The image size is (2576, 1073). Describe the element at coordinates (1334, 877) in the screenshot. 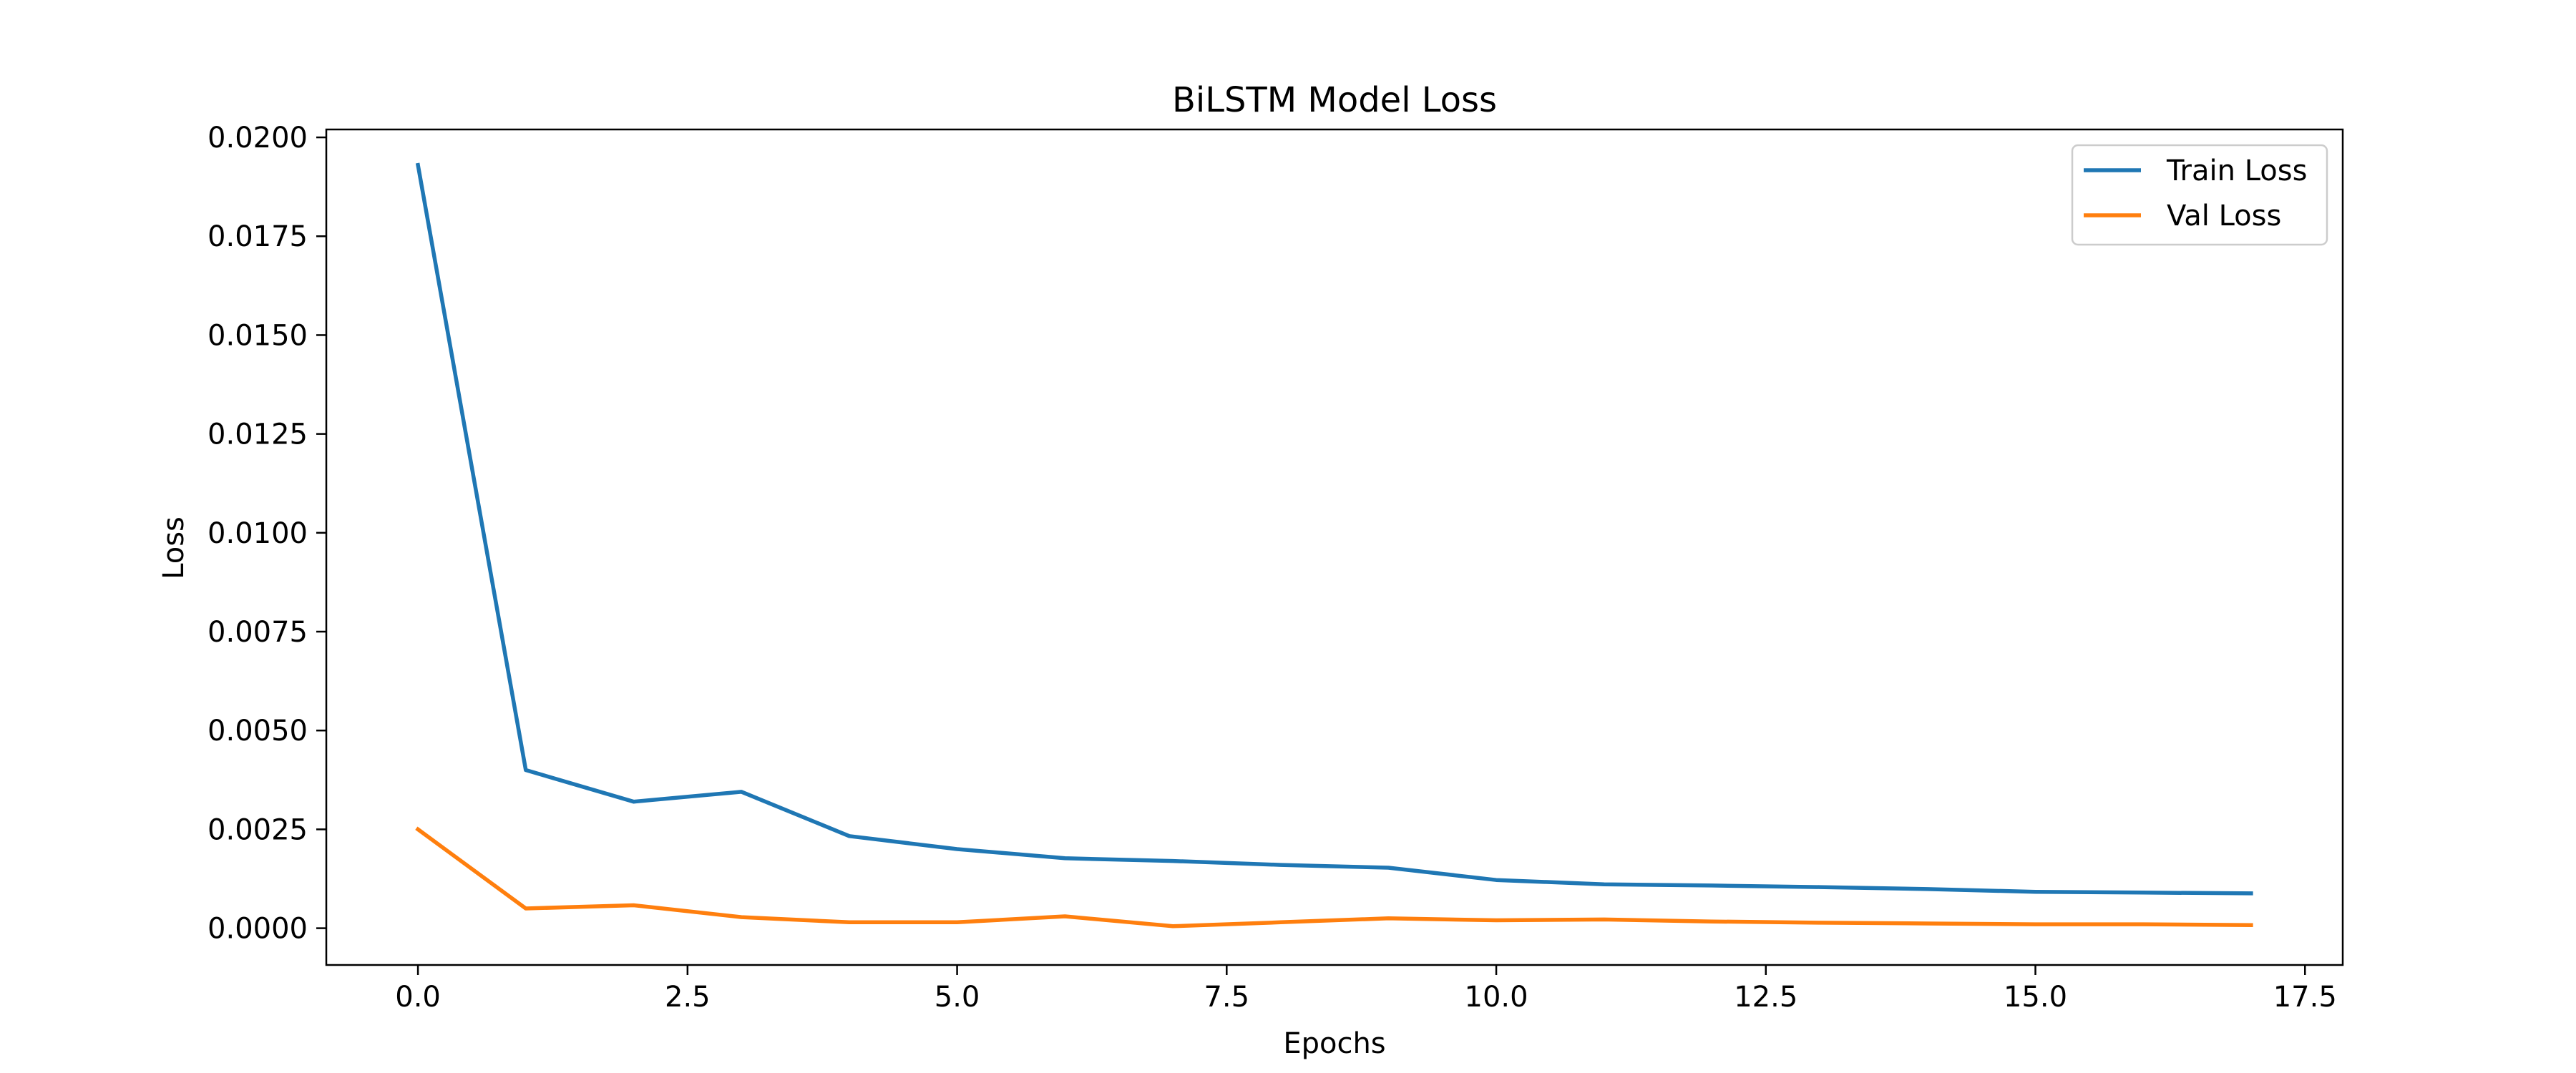

I see `series-line-val-loss` at that location.